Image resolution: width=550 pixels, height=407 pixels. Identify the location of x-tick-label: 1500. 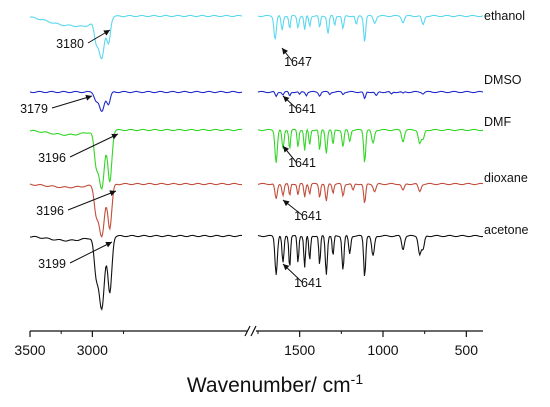
(299, 350).